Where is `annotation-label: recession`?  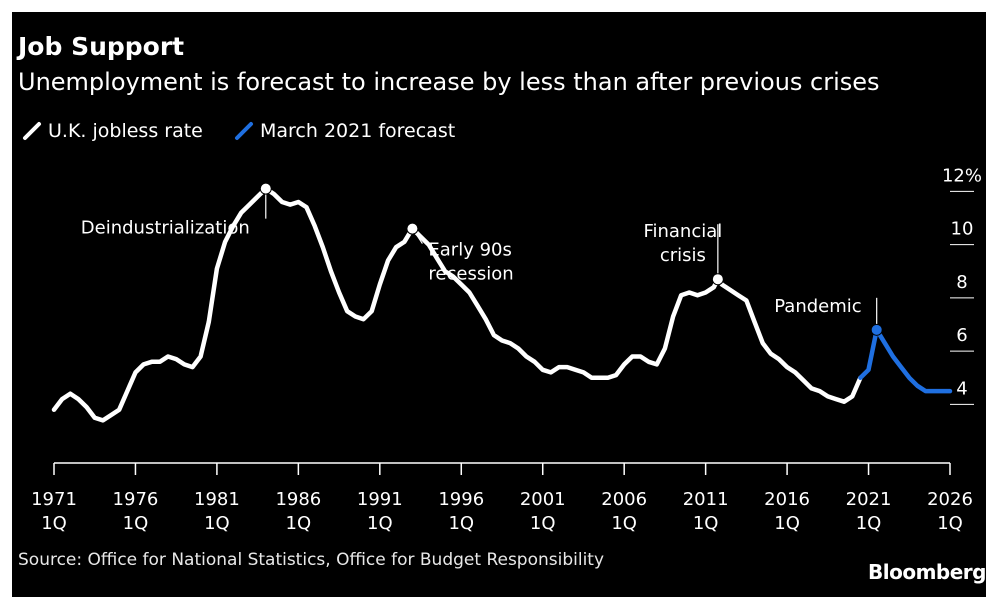 annotation-label: recession is located at coordinates (470, 274).